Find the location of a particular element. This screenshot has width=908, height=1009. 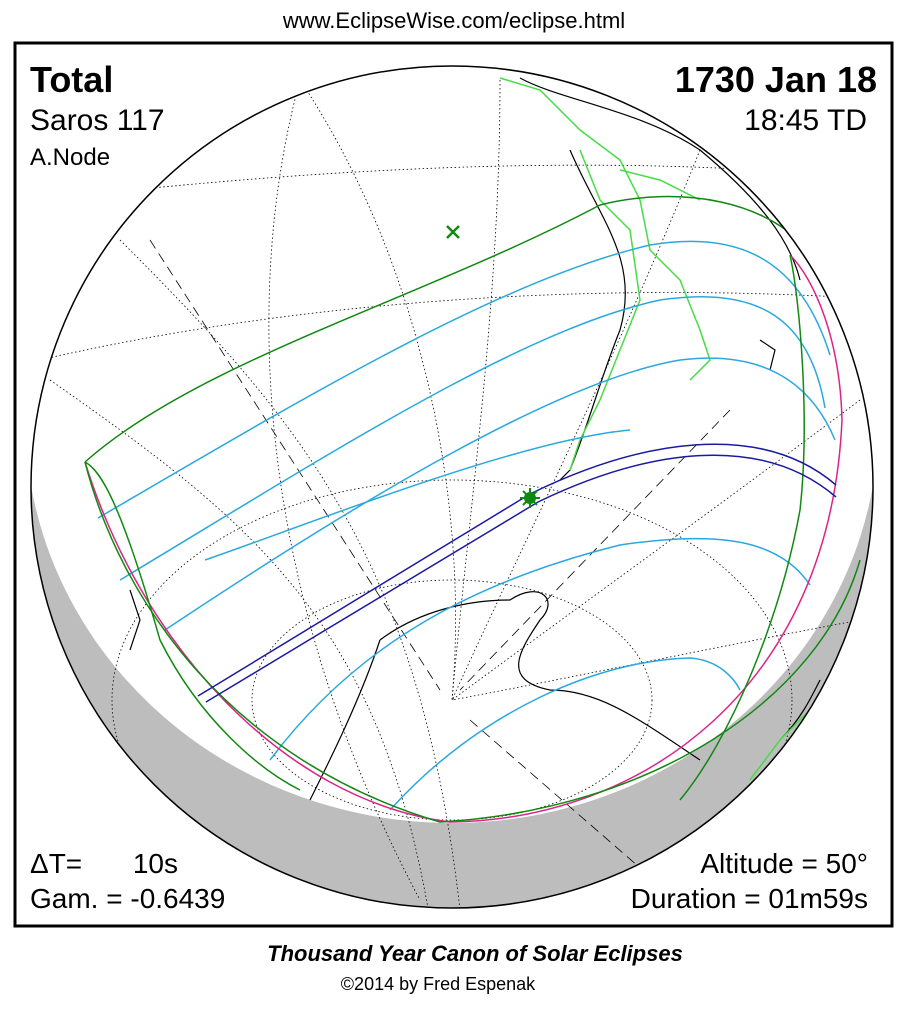

delta-t-label: ΔT= is located at coordinates (56, 863).